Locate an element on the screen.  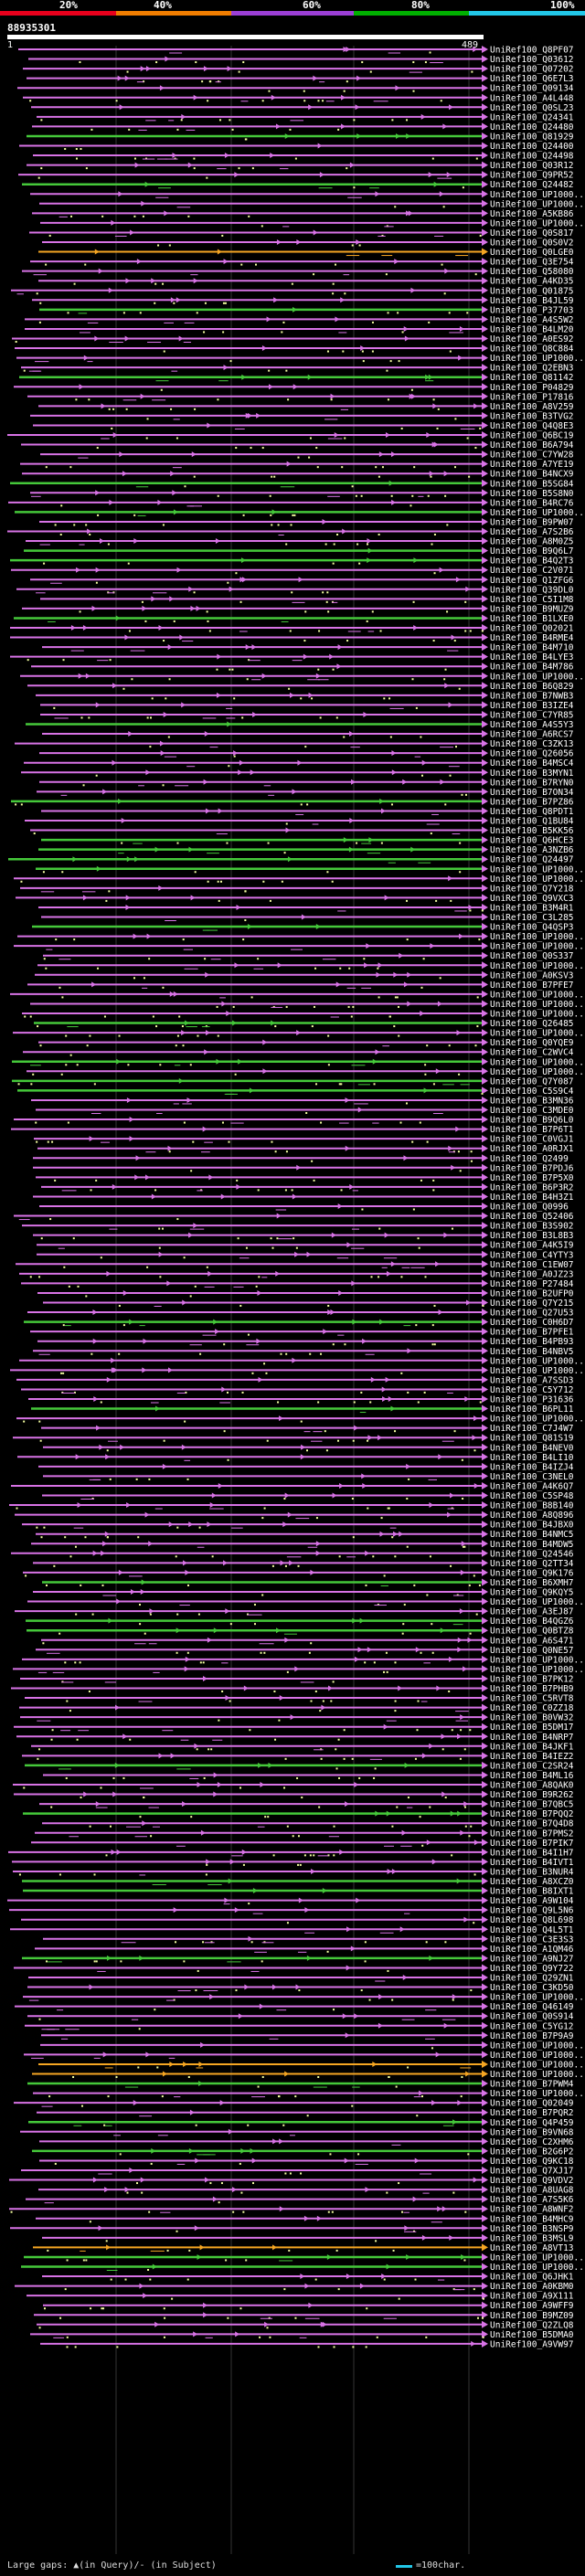
hit-label: UniRef100_B7PIK7 is located at coordinates (532, 1844).